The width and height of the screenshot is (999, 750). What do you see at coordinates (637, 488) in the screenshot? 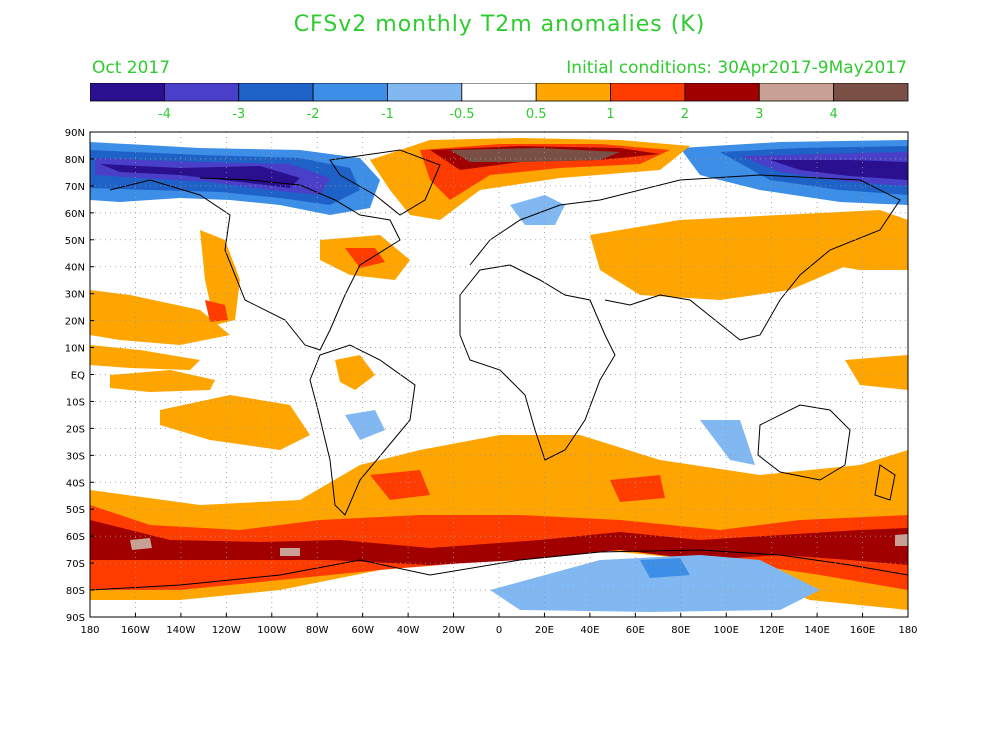
I see `anomaly-warm-indian-ocean-south` at bounding box center [637, 488].